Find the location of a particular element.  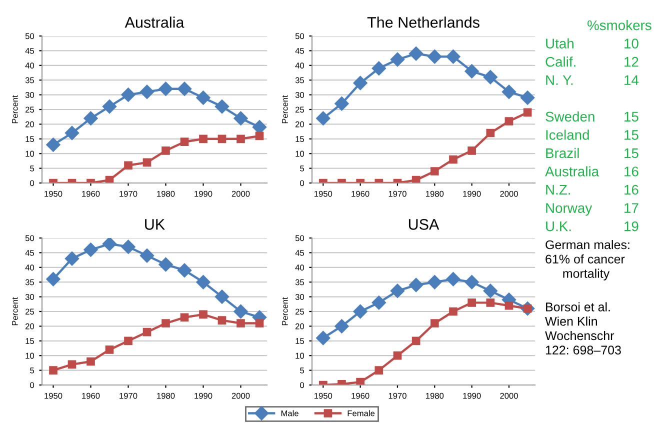

text: Calif. is located at coordinates (561, 61).